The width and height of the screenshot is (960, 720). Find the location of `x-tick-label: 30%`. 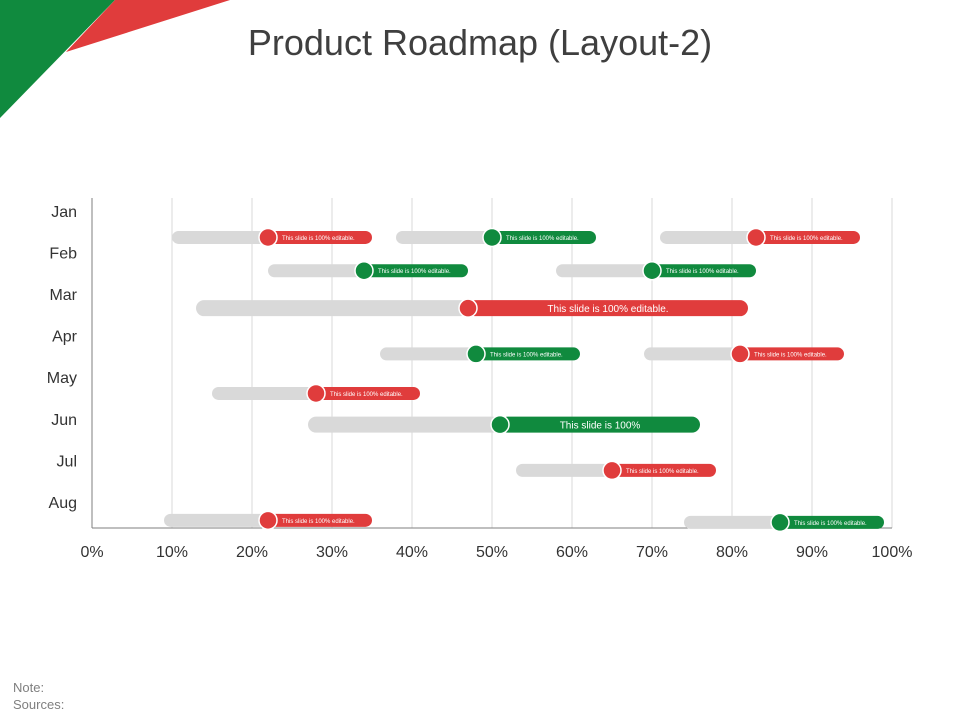

x-tick-label: 30% is located at coordinates (332, 552).